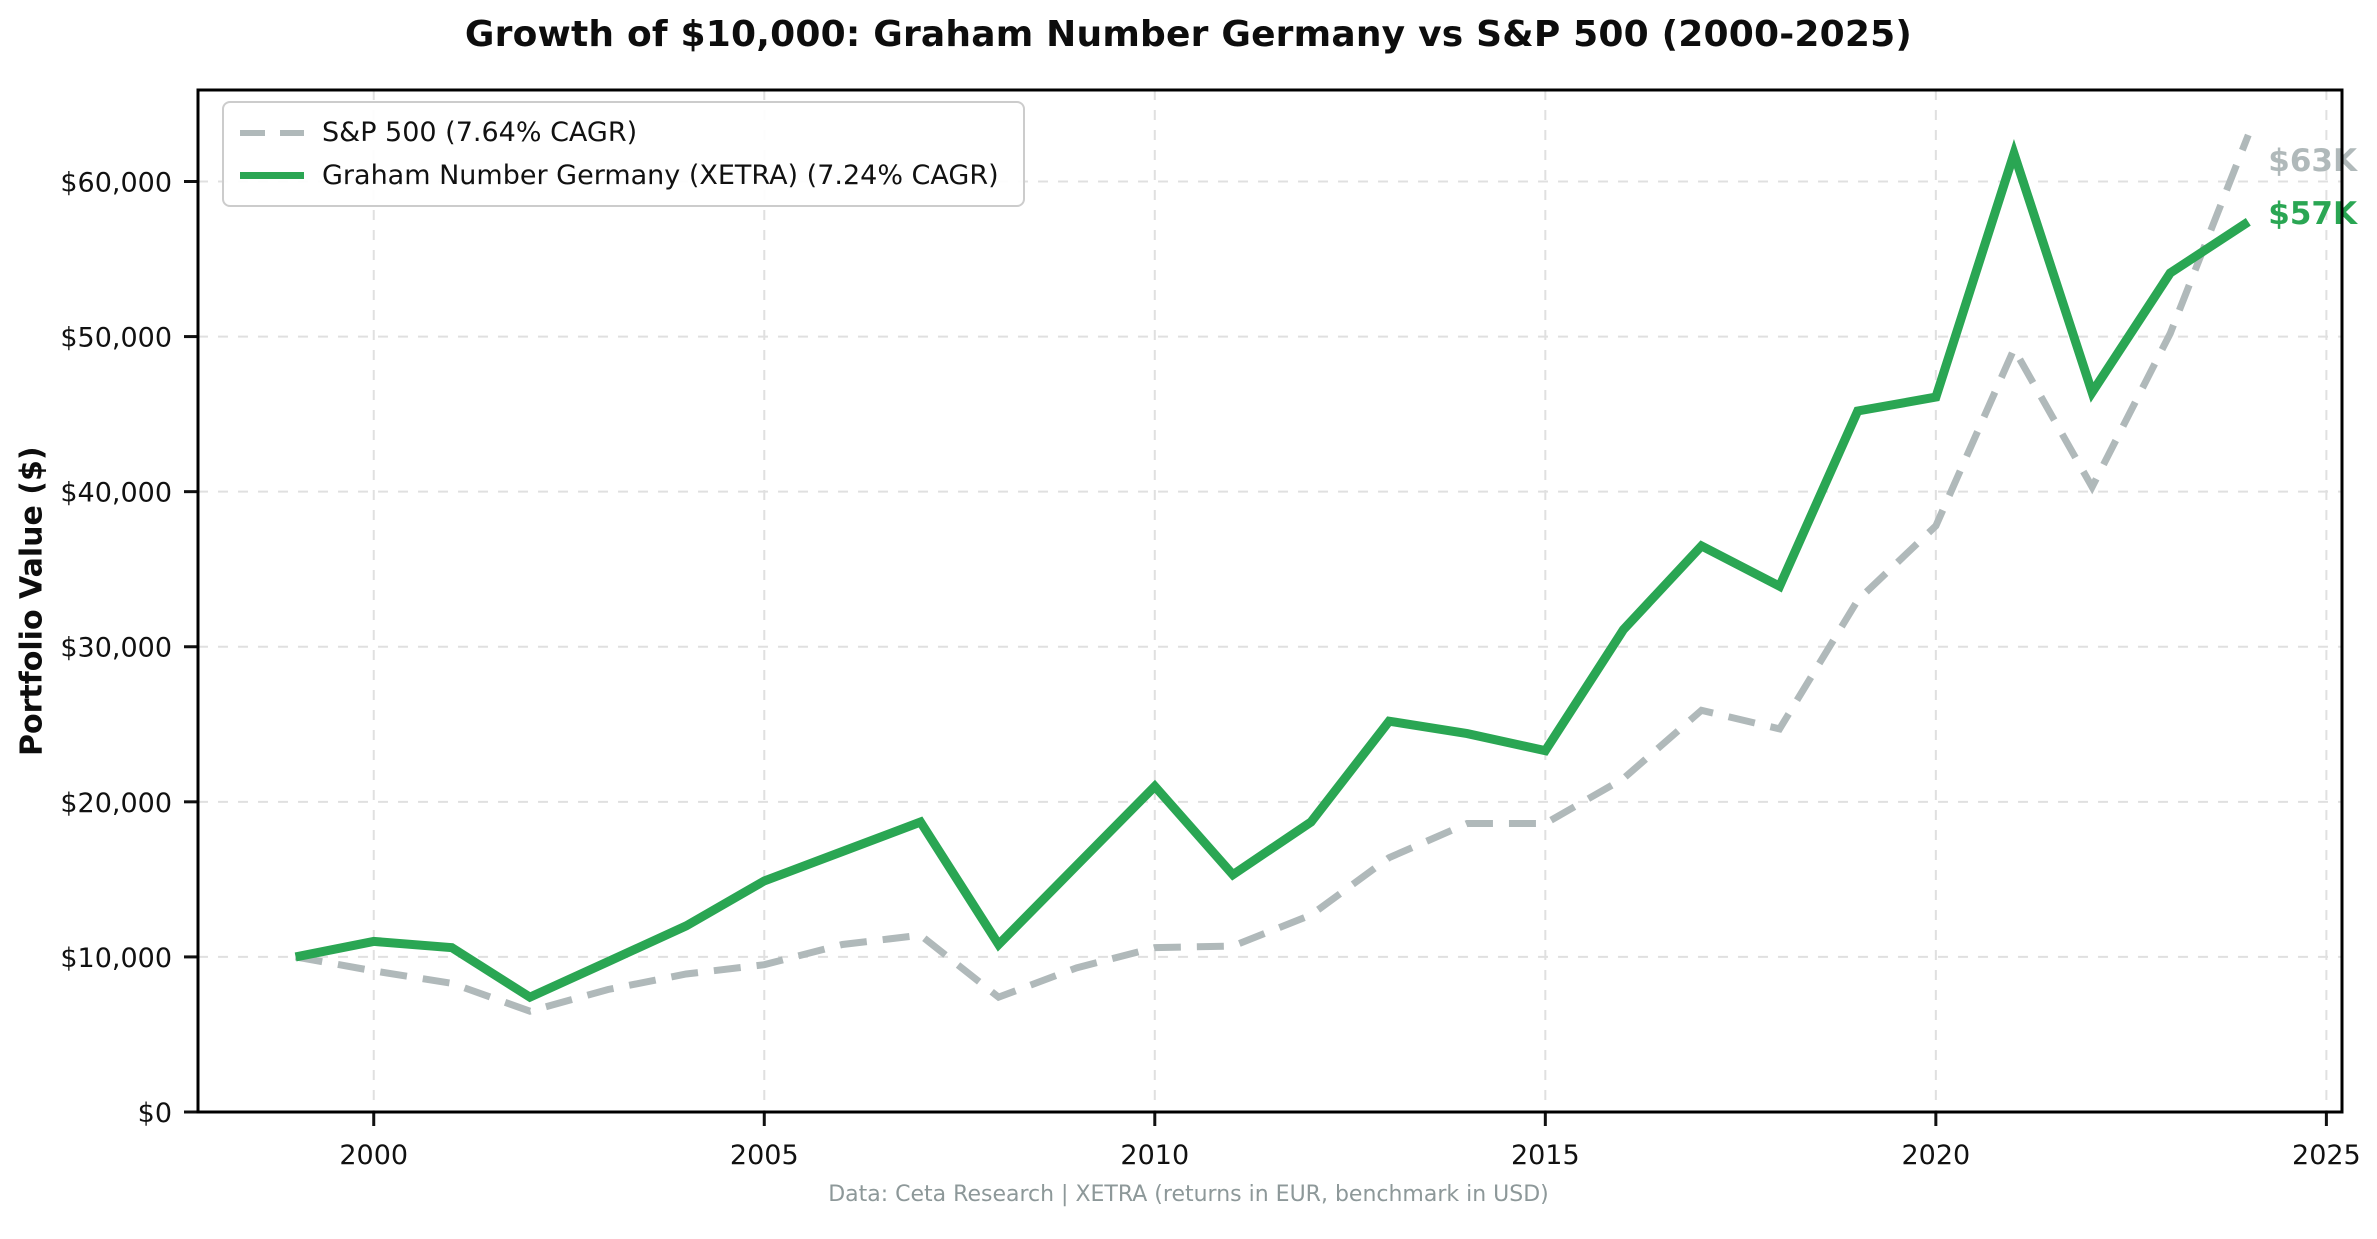  What do you see at coordinates (116, 493) in the screenshot?
I see `y-tick-label: $40,000` at bounding box center [116, 493].